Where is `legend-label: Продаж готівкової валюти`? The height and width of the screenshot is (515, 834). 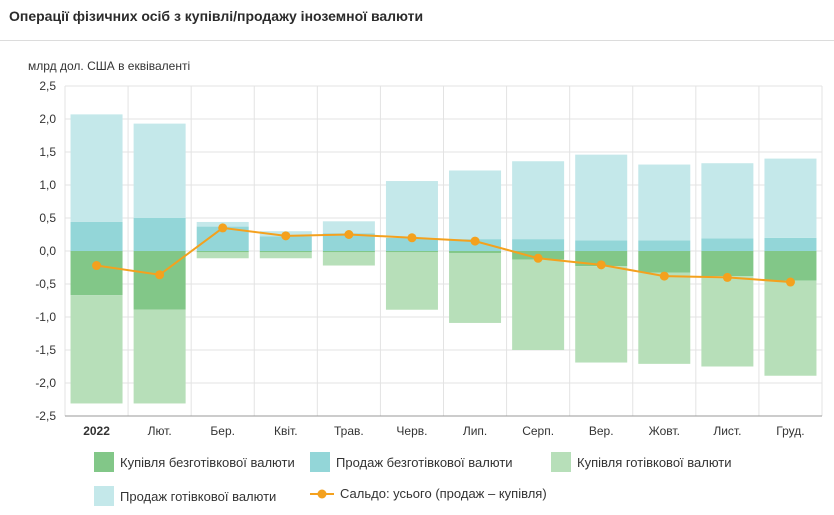
legend-label: Продаж готівкової валюти is located at coordinates (198, 496).